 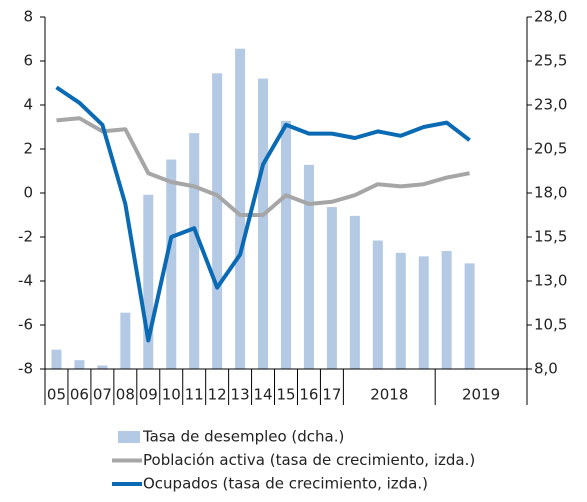 What do you see at coordinates (481, 395) in the screenshot?
I see `x-group-label: 2019` at bounding box center [481, 395].